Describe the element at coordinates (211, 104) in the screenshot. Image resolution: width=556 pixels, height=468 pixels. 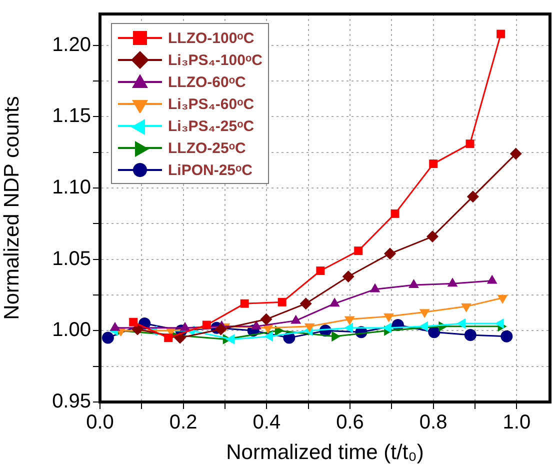
I see `legend-label: Li₃PS₄-60ᵒC` at that location.